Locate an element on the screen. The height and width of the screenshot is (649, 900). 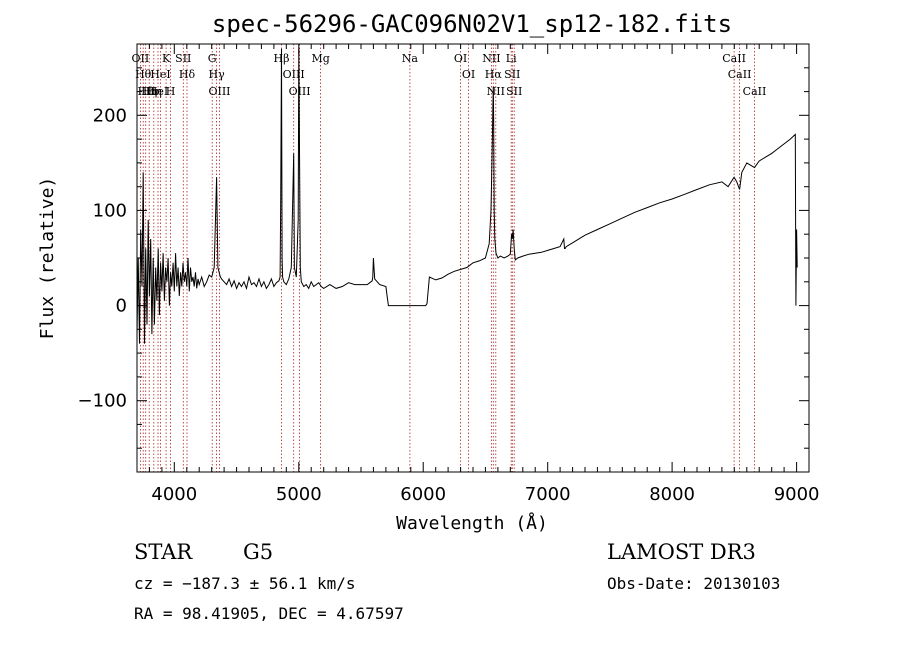
x-axis-label: Wavelength (Å) is located at coordinates (472, 523).